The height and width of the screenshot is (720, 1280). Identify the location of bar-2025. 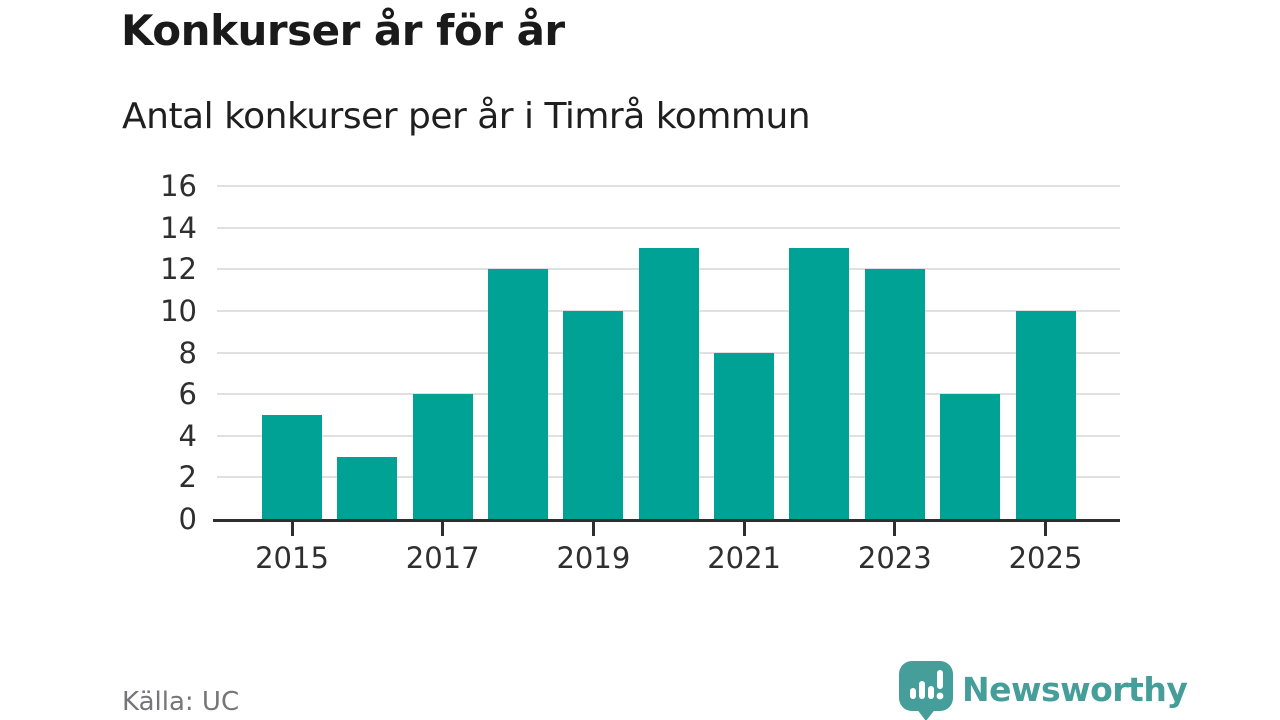
(1045, 414).